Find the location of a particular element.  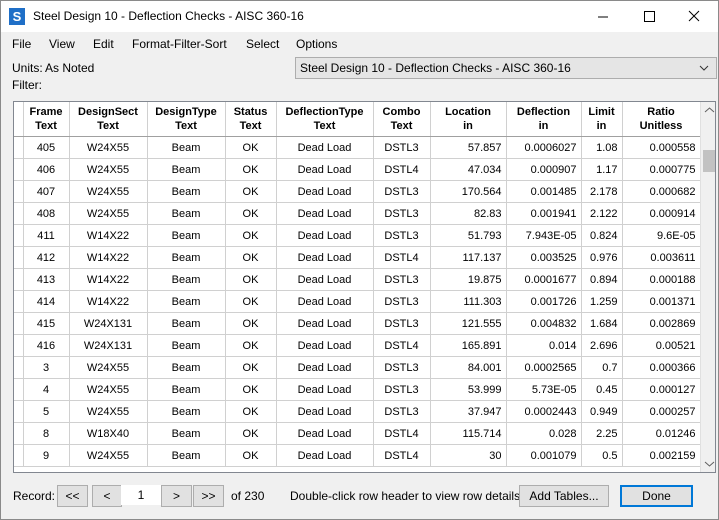

record-field: 1 is located at coordinates (141, 495).